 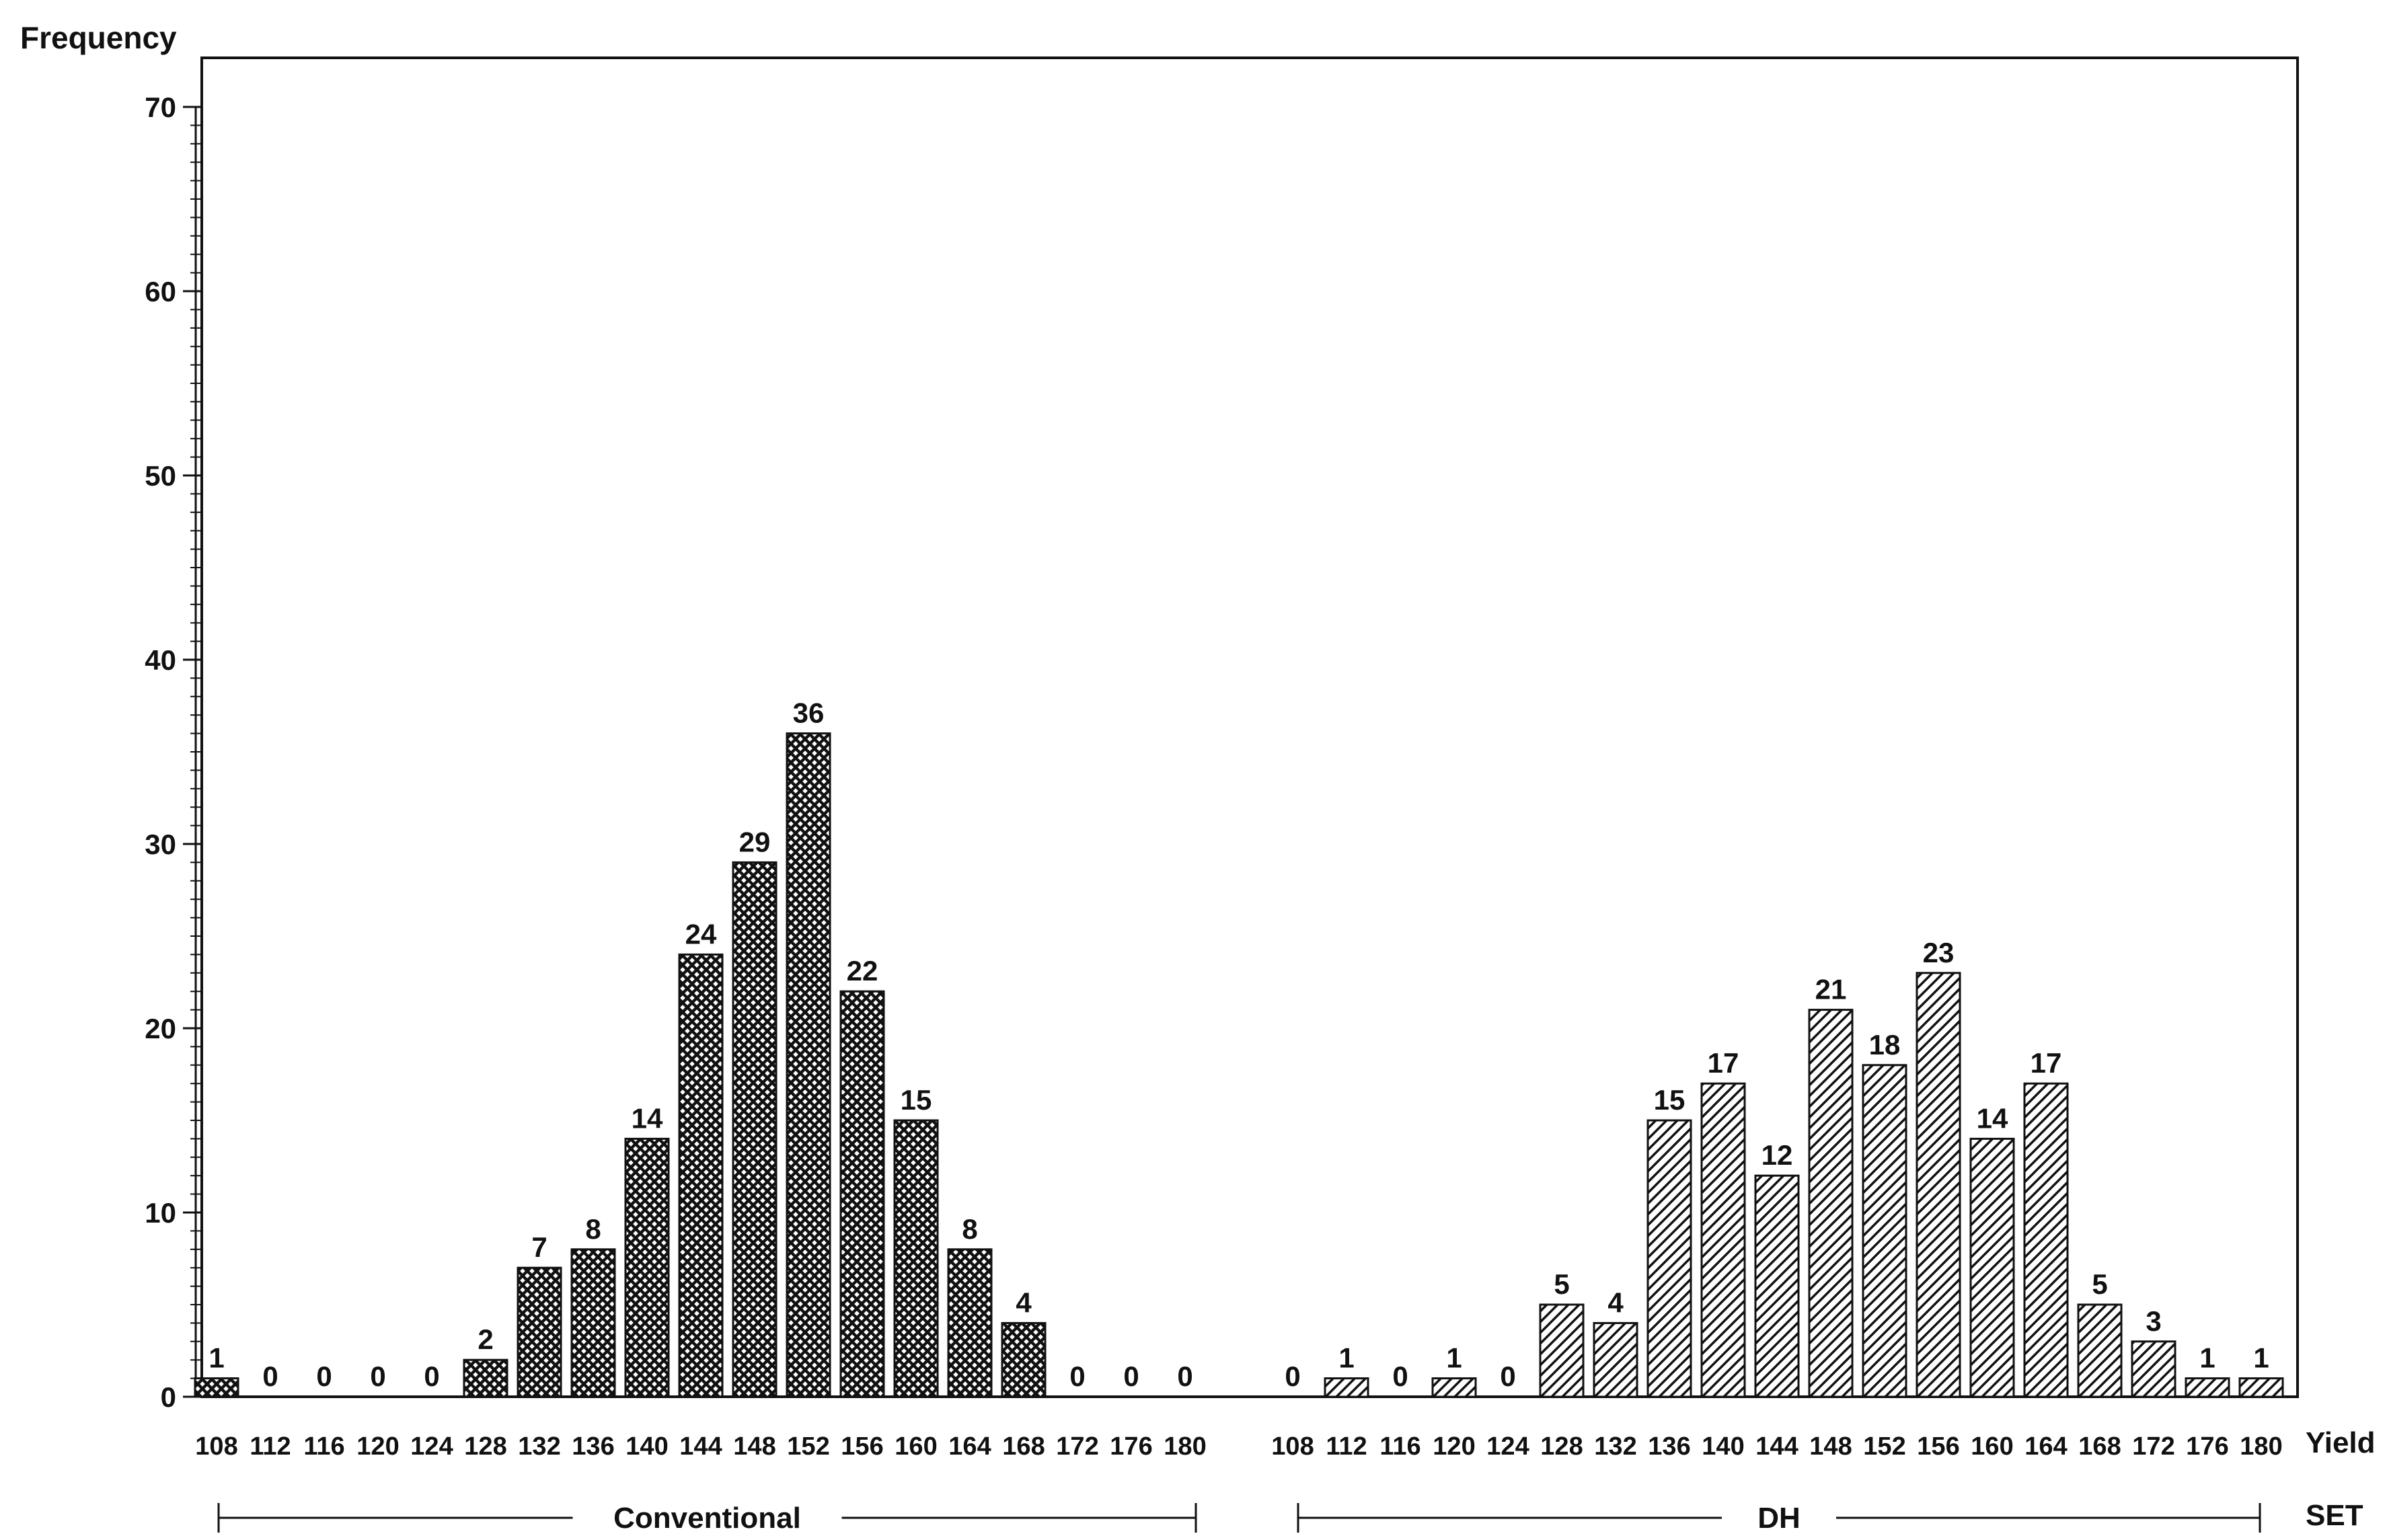 I want to click on group-label: Conventional, so click(x=707, y=1518).